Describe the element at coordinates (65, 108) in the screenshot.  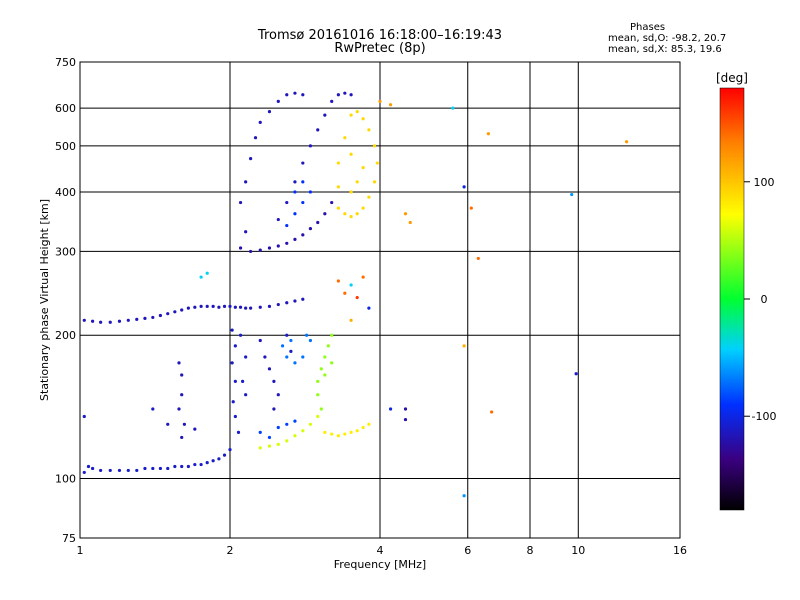
I see `y-tick-label: 600` at that location.